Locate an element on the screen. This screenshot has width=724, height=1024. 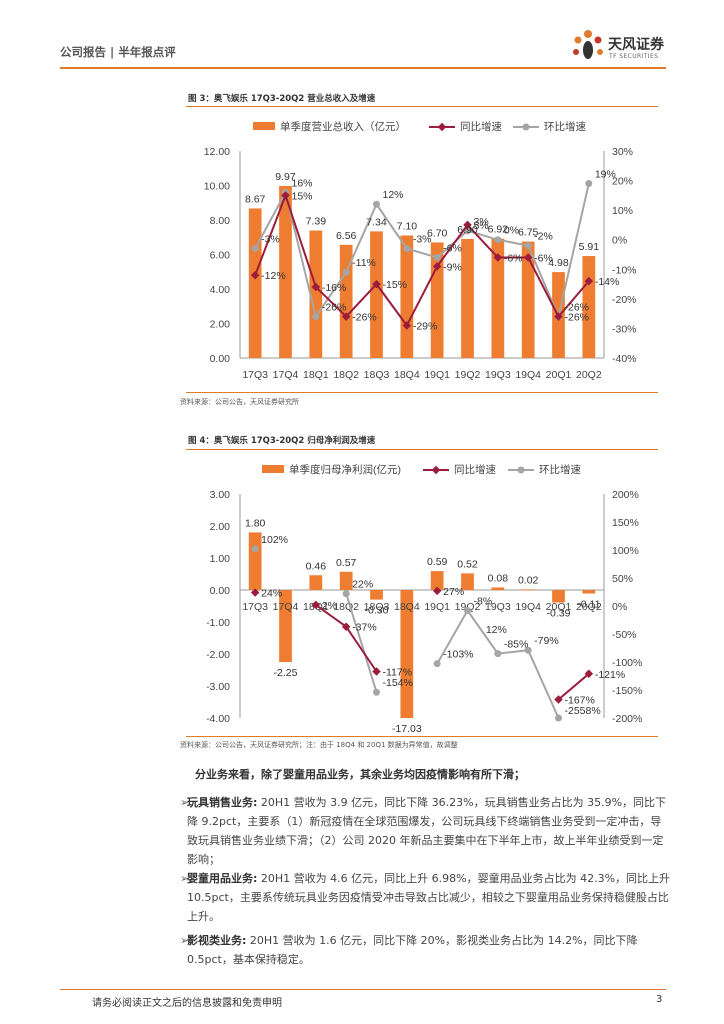
yoy-value-label: -14% is located at coordinates (607, 282).